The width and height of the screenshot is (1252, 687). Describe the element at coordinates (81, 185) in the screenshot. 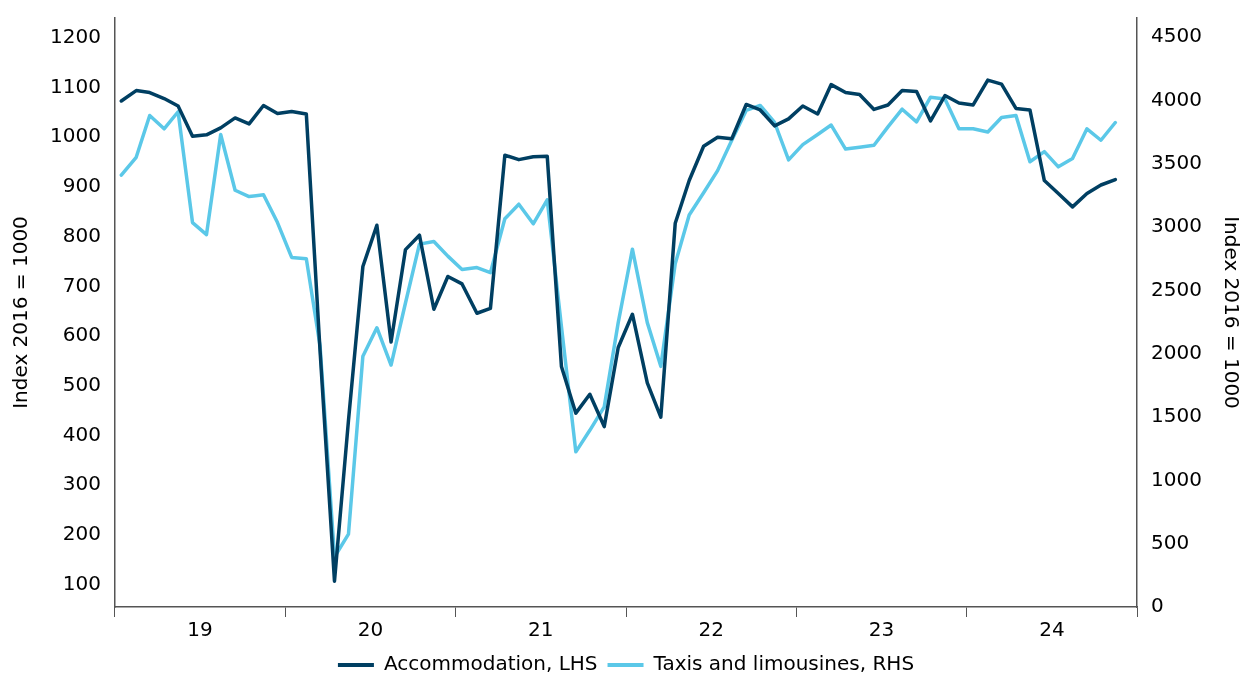

I see `y-tick-label: 900` at that location.